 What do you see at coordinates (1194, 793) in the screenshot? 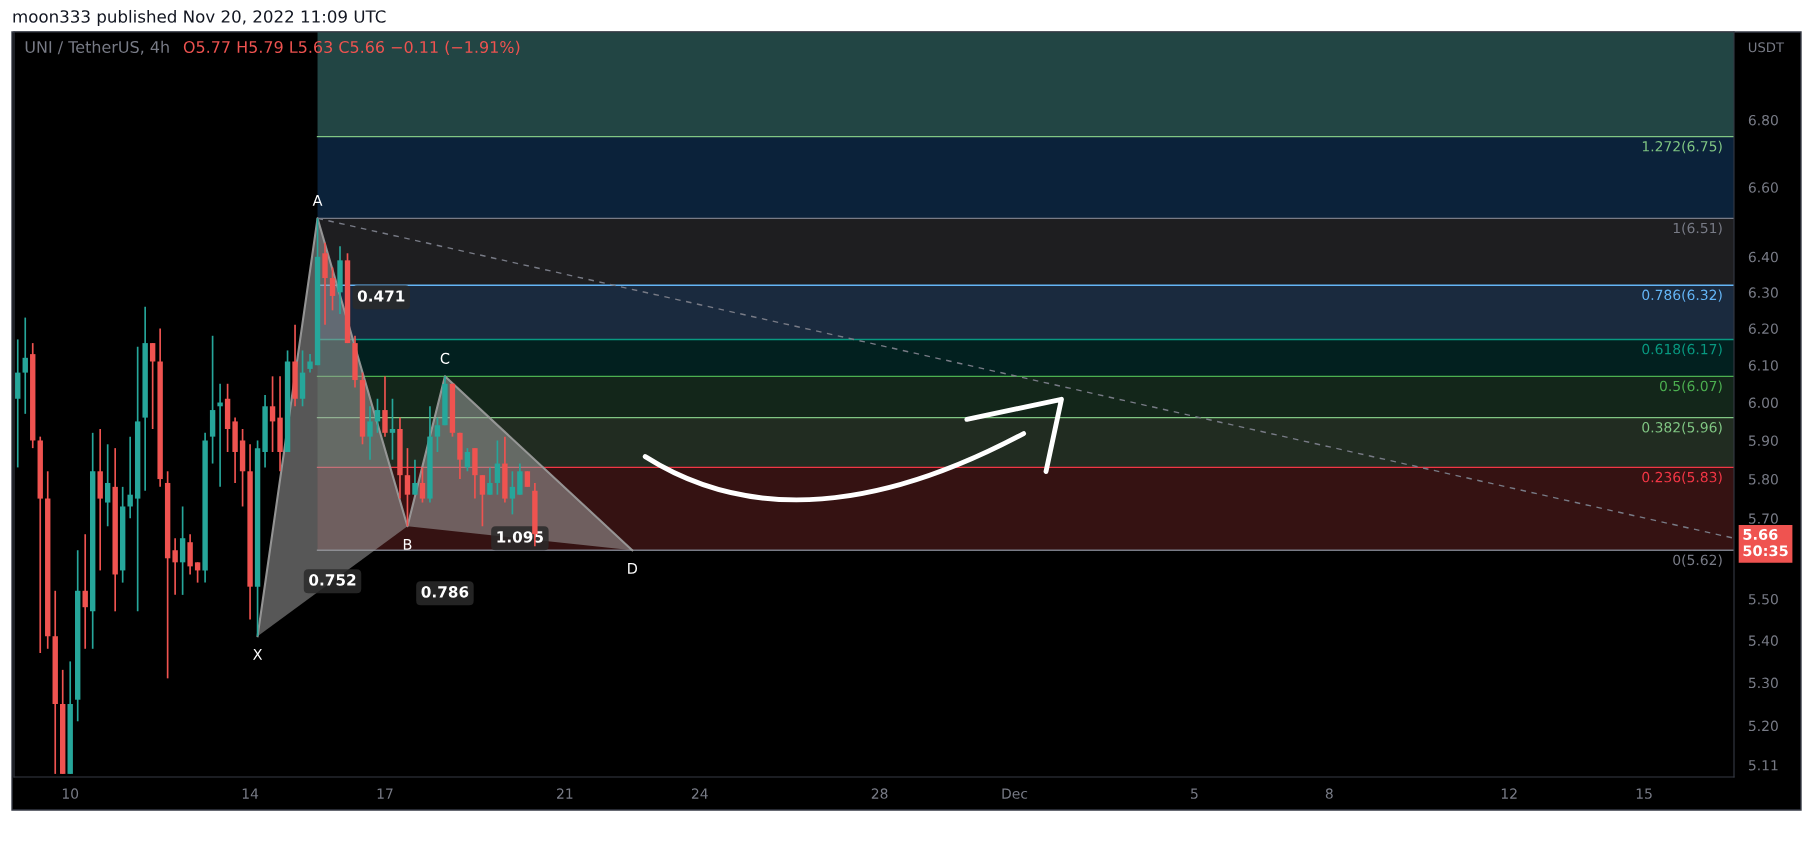
I see `x-tick-label: 5` at bounding box center [1194, 793].